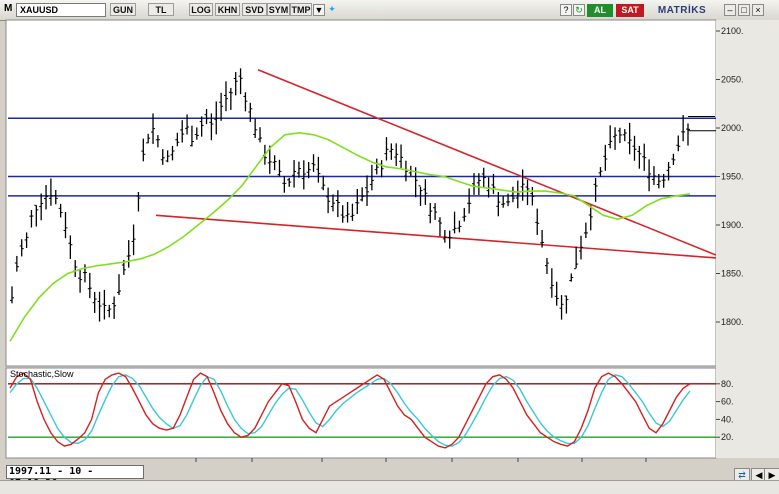  I want to click on toolbar-button-gun: GUN, so click(123, 9).